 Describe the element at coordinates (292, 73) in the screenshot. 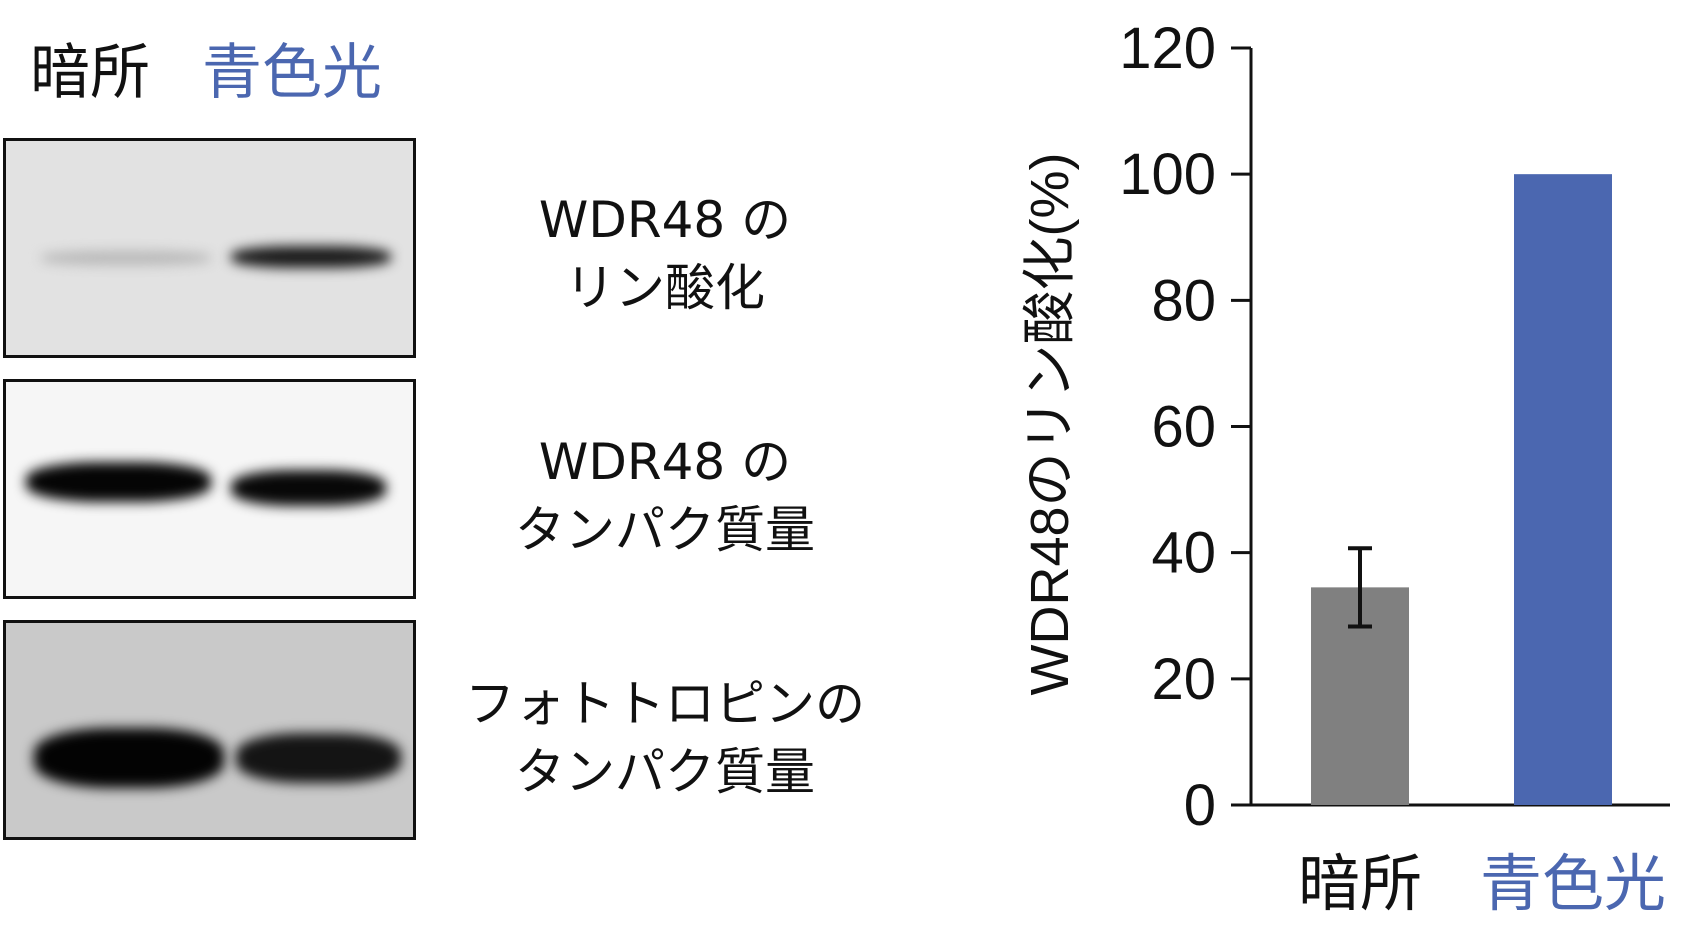

I see `lane-label-blue-light: 青色光` at that location.